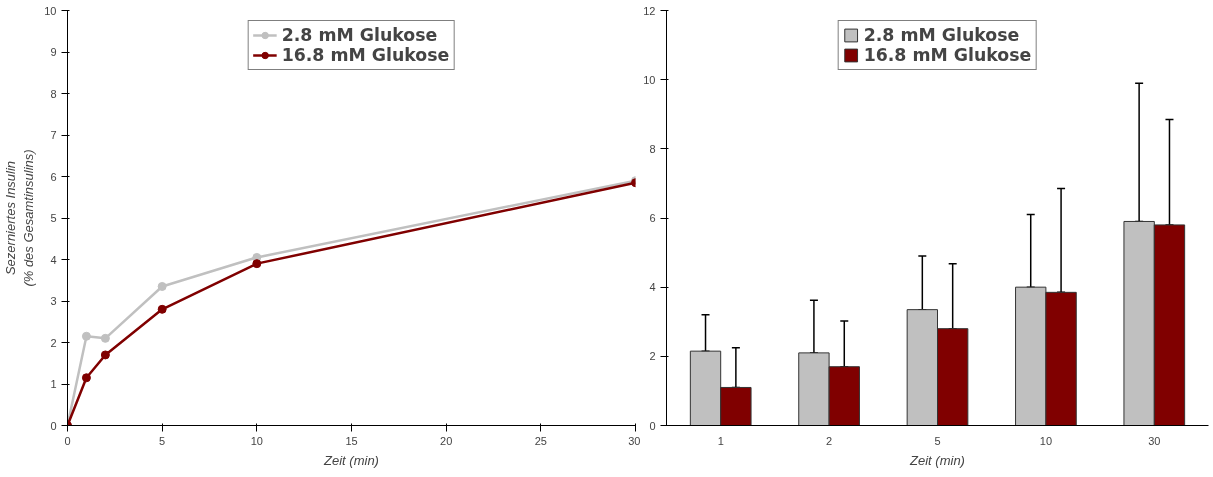  Describe the element at coordinates (53, 384) in the screenshot. I see `y-tick-label: 1` at that location.